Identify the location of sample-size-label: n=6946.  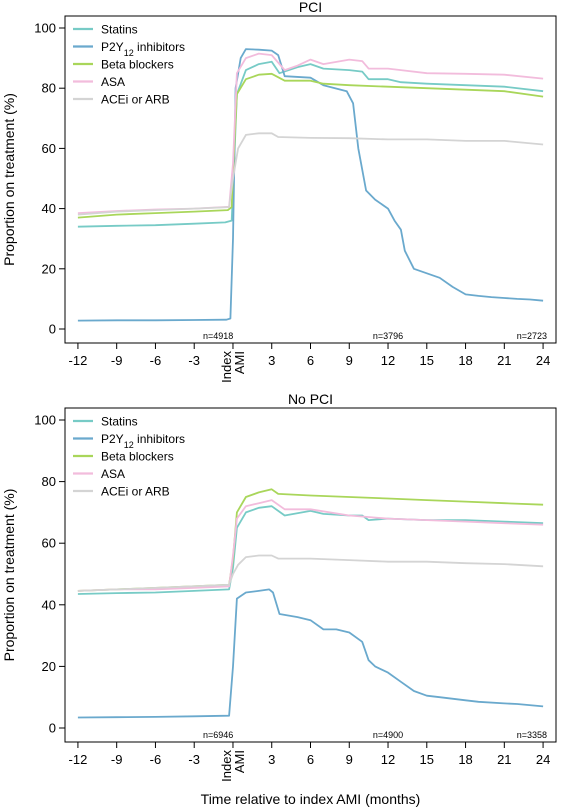
(218, 735).